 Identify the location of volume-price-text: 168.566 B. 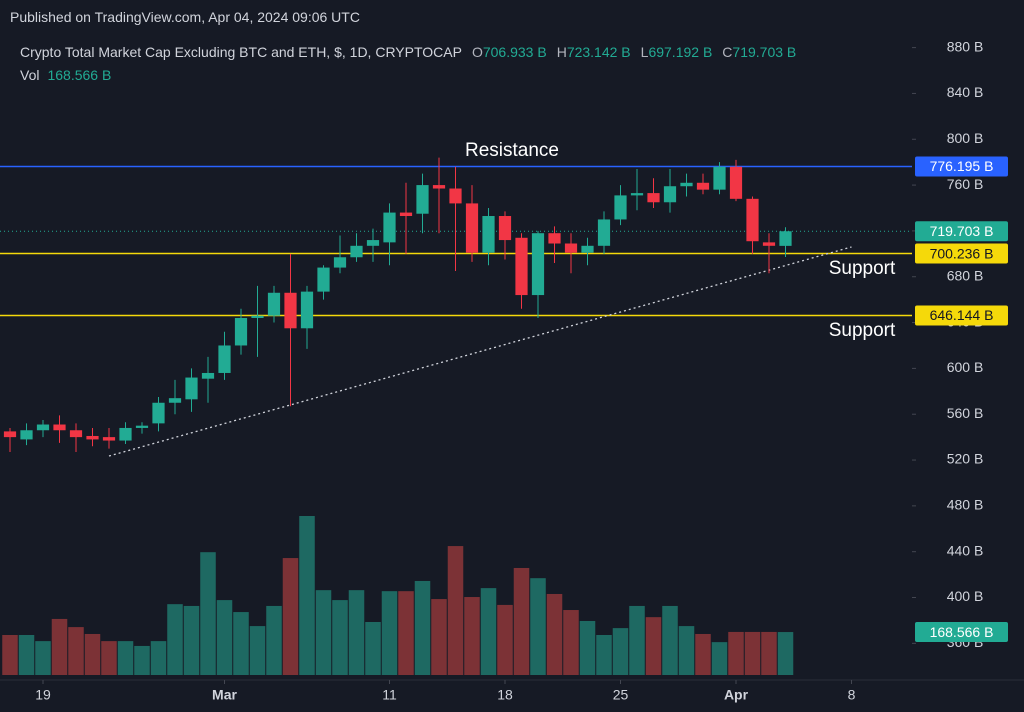
(962, 632).